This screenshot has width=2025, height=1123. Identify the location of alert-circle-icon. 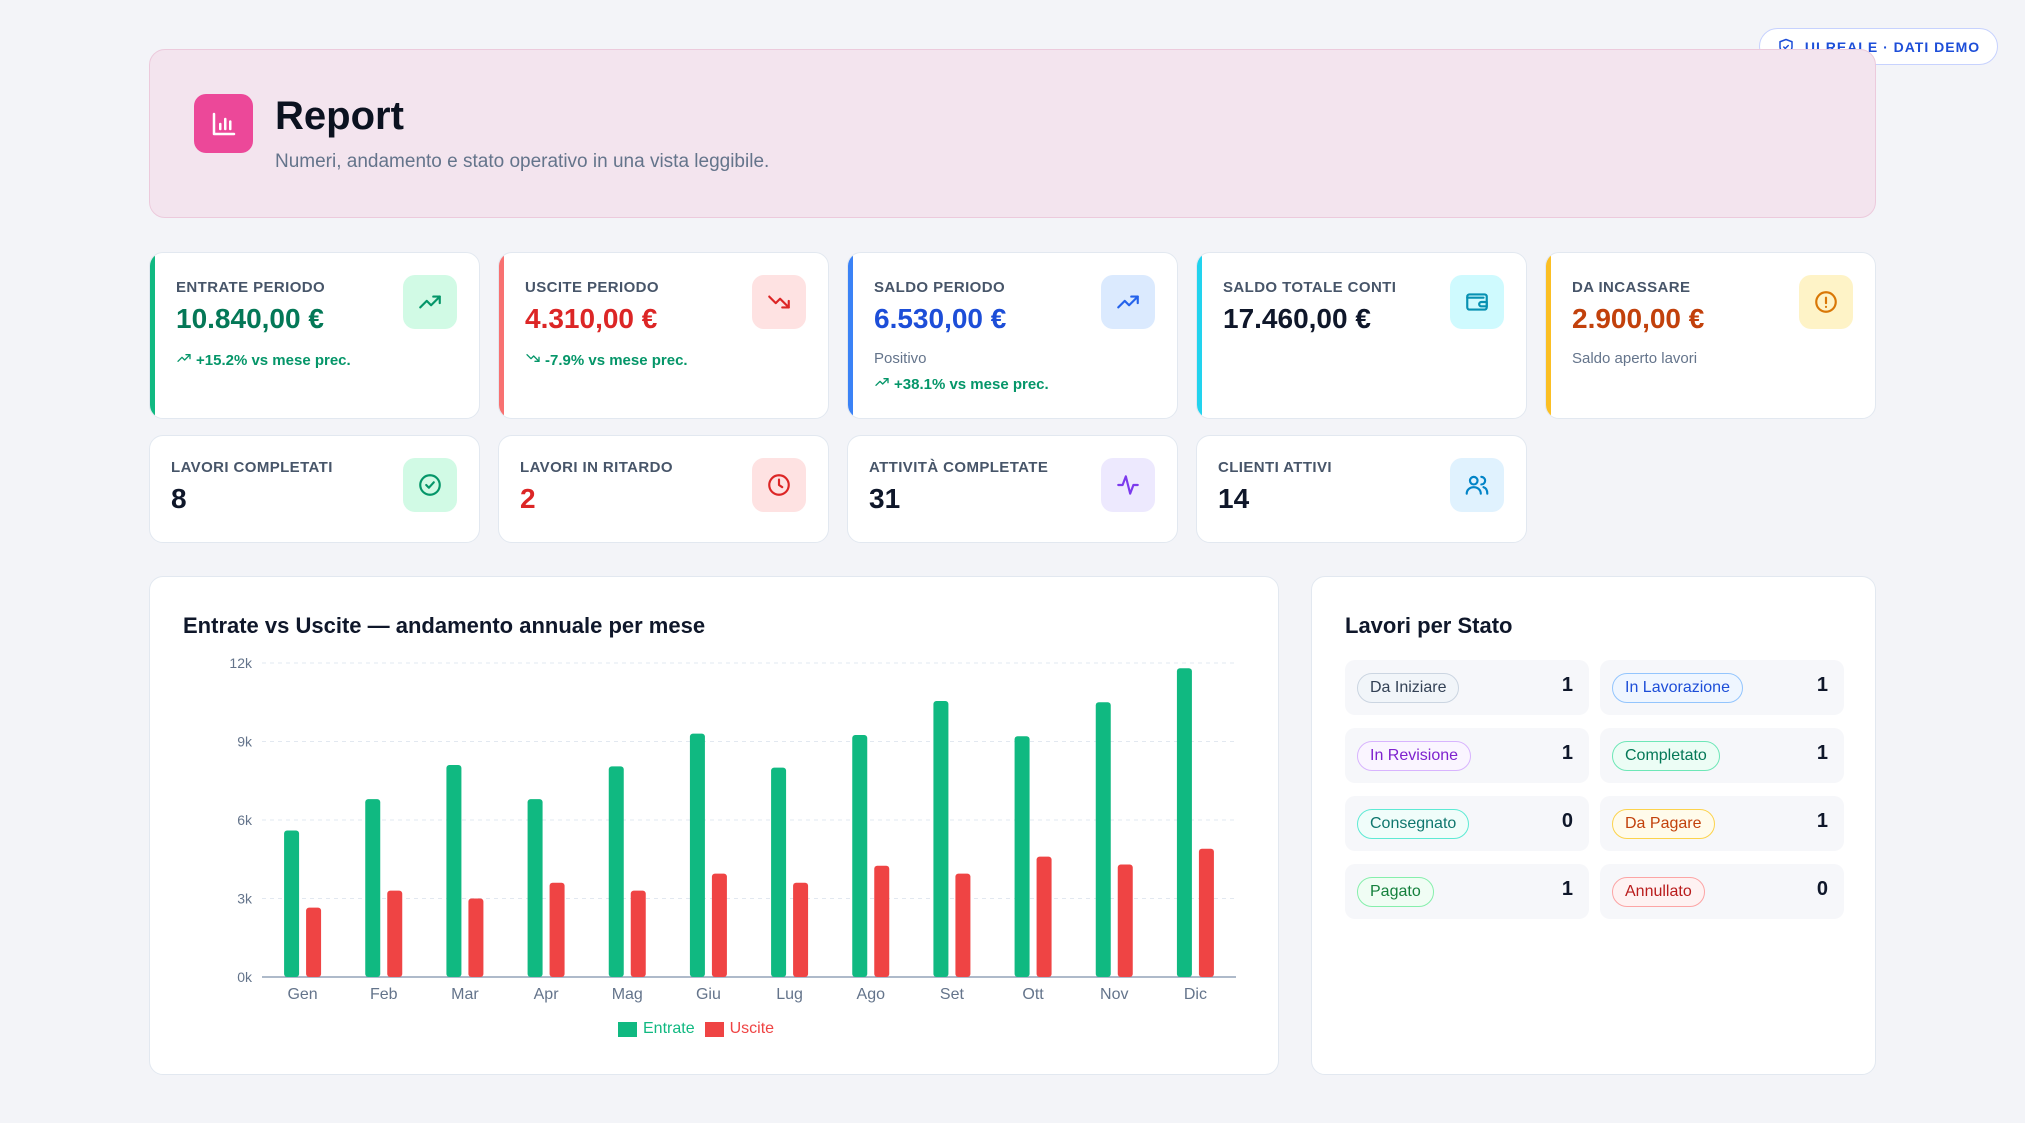
(1826, 302).